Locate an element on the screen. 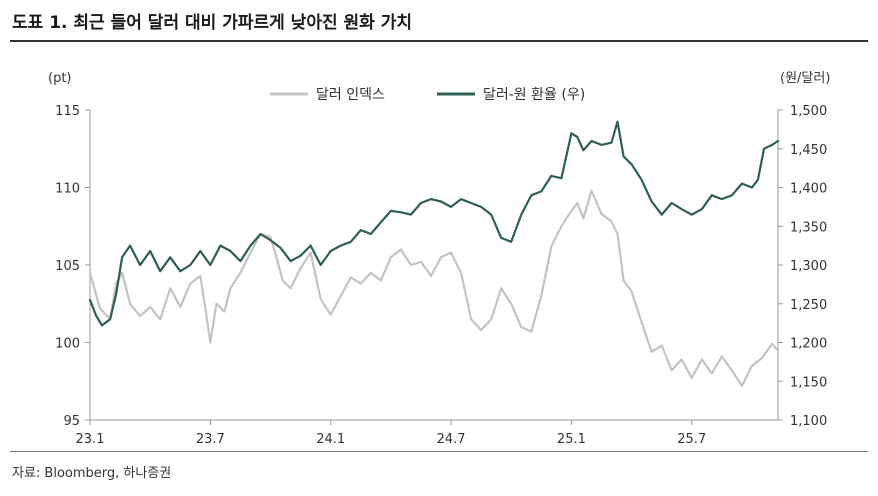 This screenshot has width=878, height=496. source-note: 자료: Bloomberg, 하나증권 is located at coordinates (92, 473).